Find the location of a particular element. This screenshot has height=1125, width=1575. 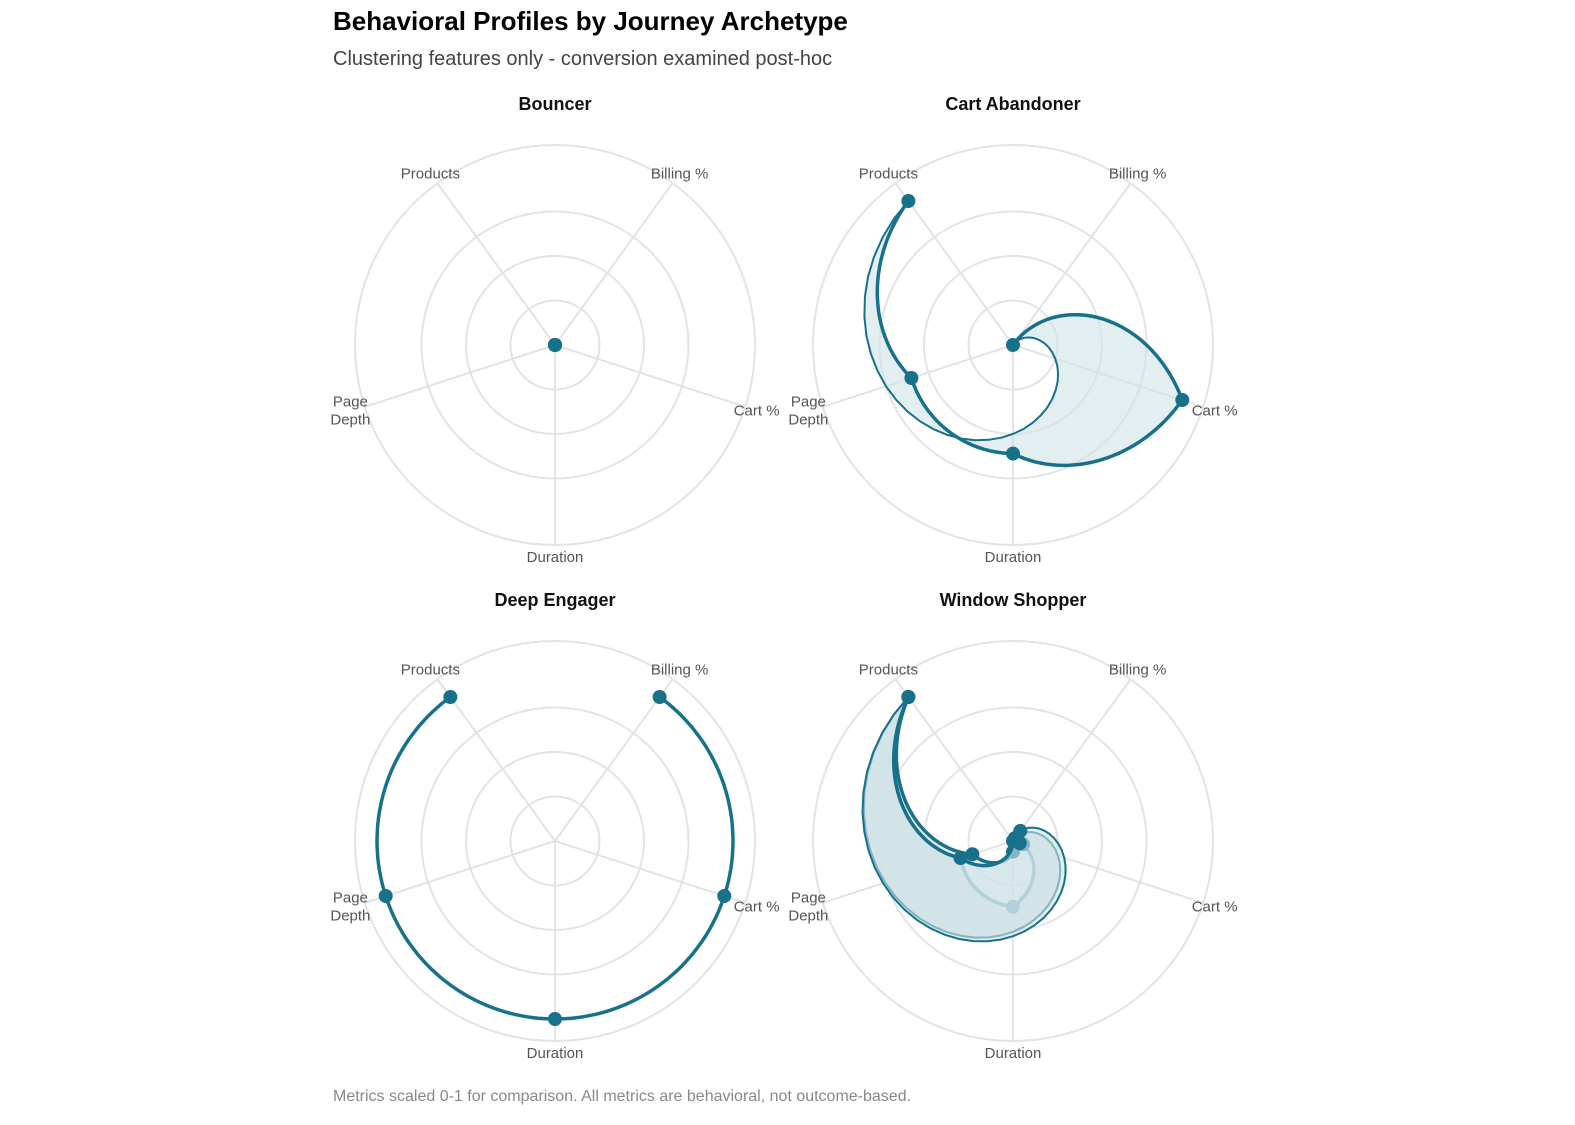

series-area is located at coordinates (964, 819).